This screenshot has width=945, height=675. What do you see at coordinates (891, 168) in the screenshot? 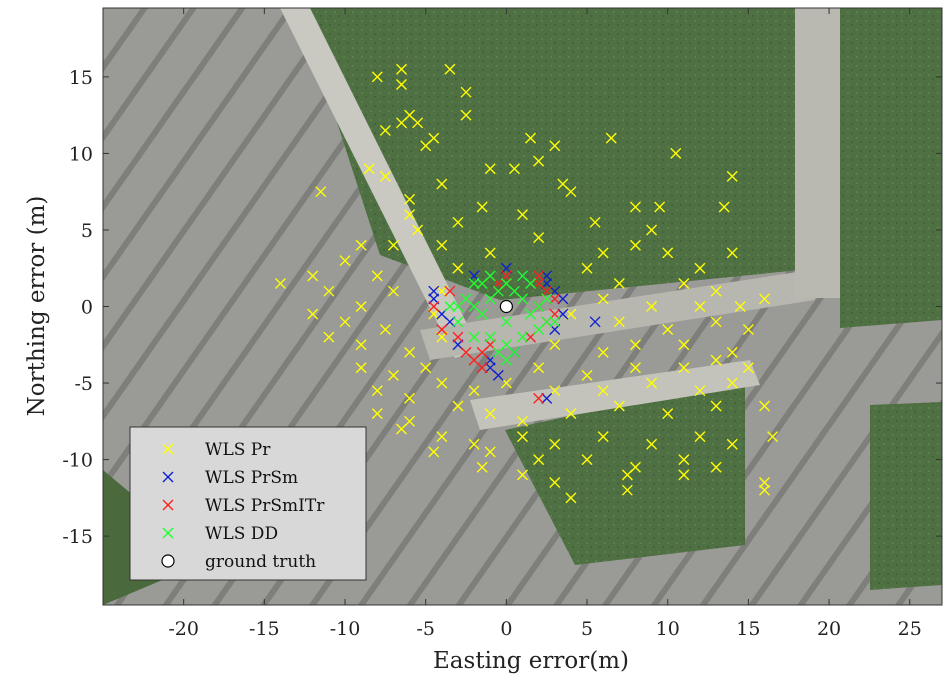
I see `lawn-northeast` at bounding box center [891, 168].